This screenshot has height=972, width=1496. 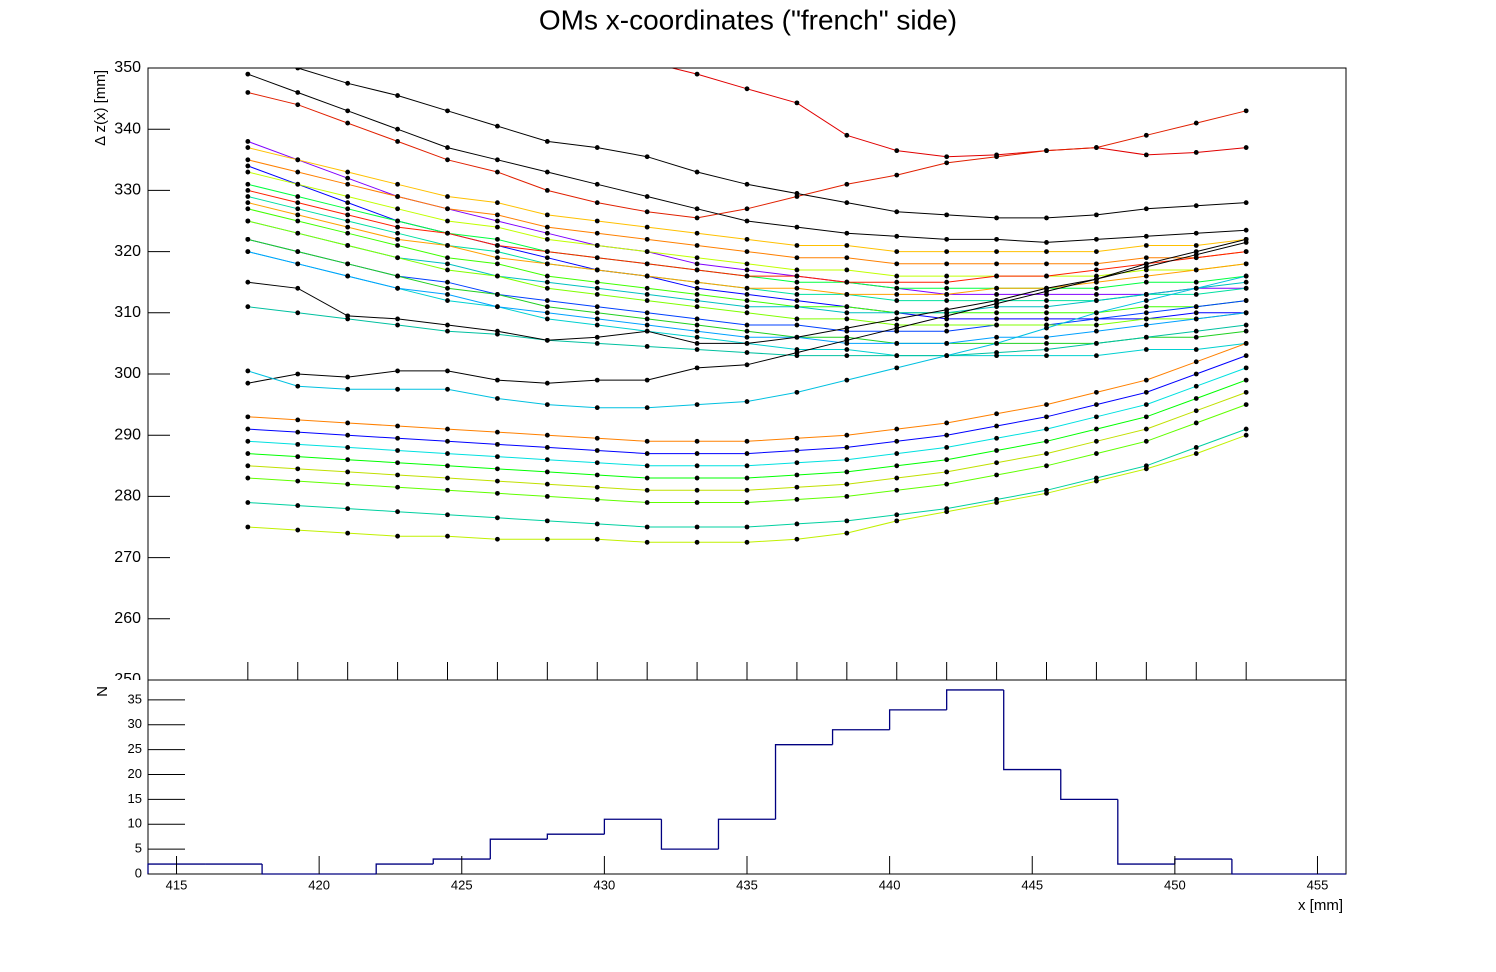 What do you see at coordinates (135, 798) in the screenshot?
I see `y-tick-label: 15` at bounding box center [135, 798].